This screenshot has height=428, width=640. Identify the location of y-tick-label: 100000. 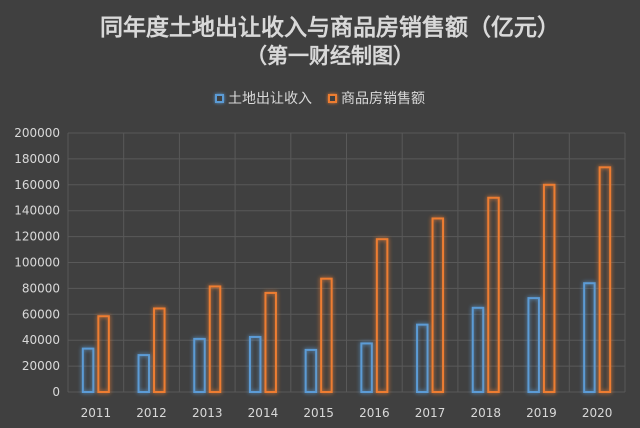
(37, 263).